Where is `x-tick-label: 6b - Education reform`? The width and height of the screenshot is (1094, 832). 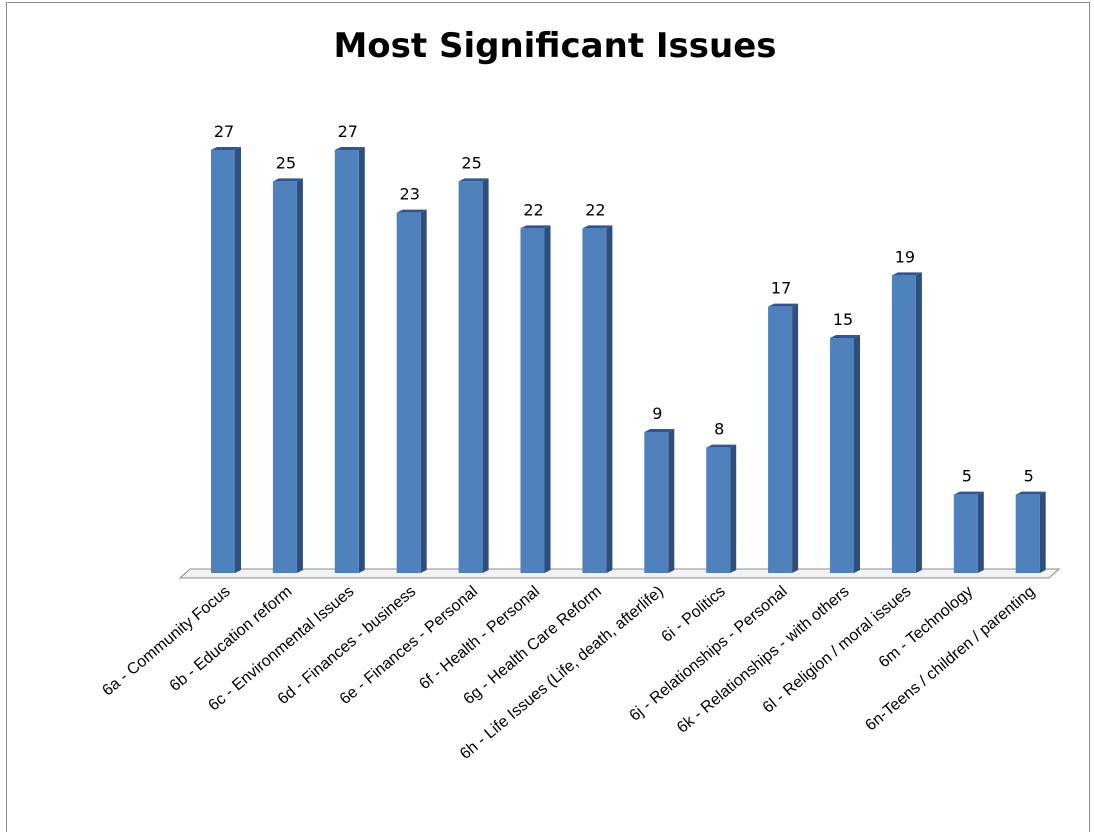 x-tick-label: 6b - Education reform is located at coordinates (231, 639).